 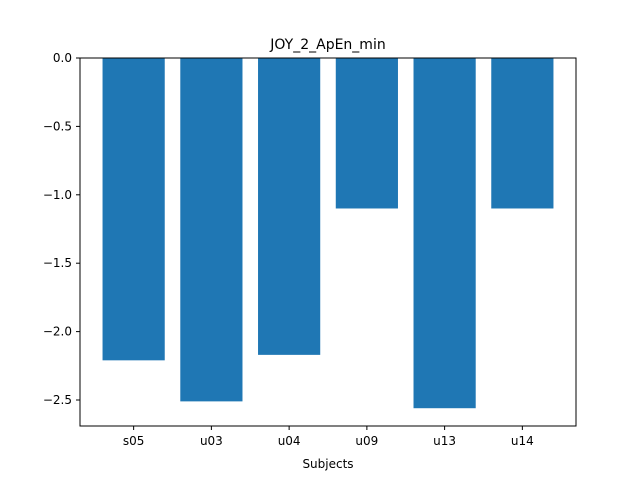 I want to click on y-tick-label: −2.5, so click(x=57, y=400).